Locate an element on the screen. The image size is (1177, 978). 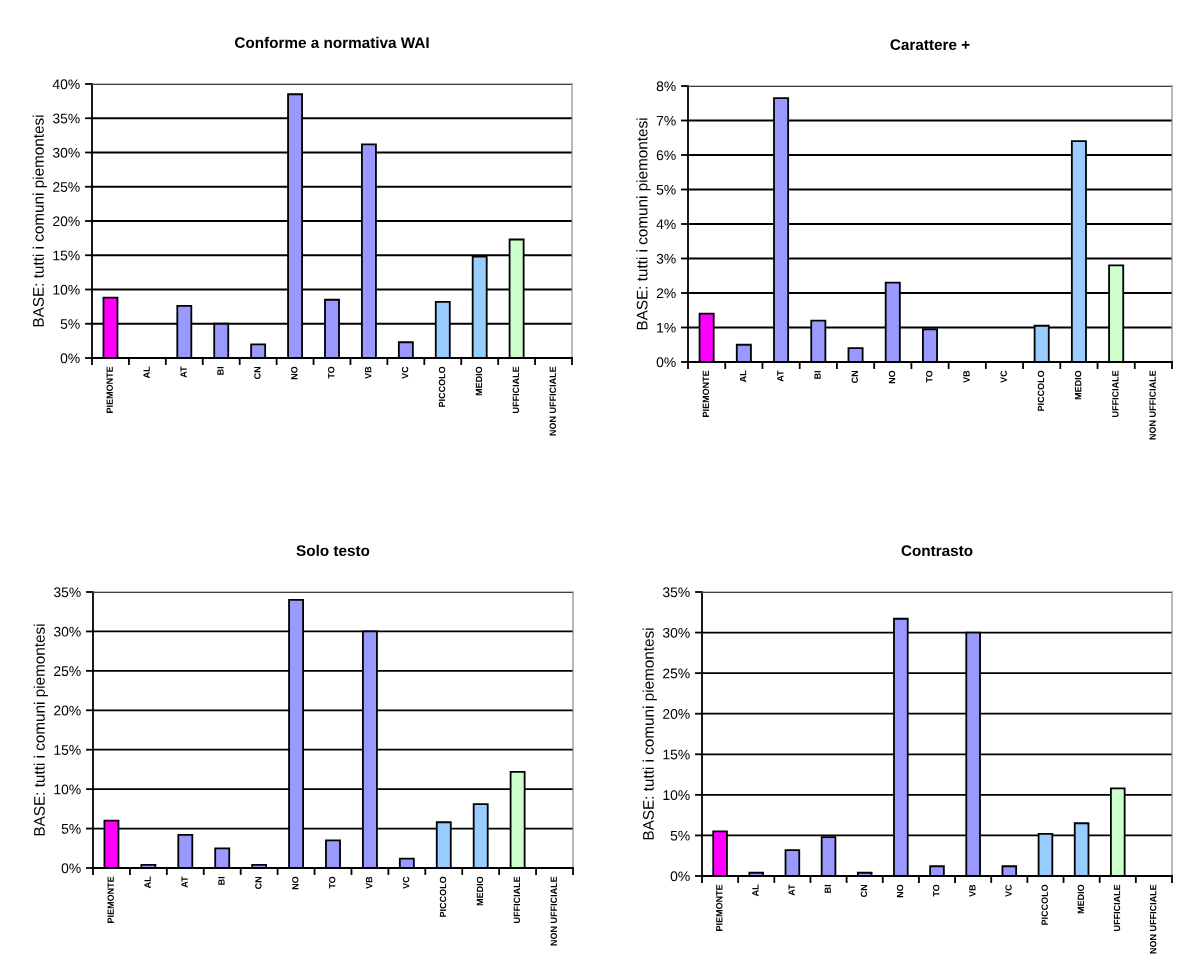
chart-title: Conforme a normativa WAI is located at coordinates (332, 42).